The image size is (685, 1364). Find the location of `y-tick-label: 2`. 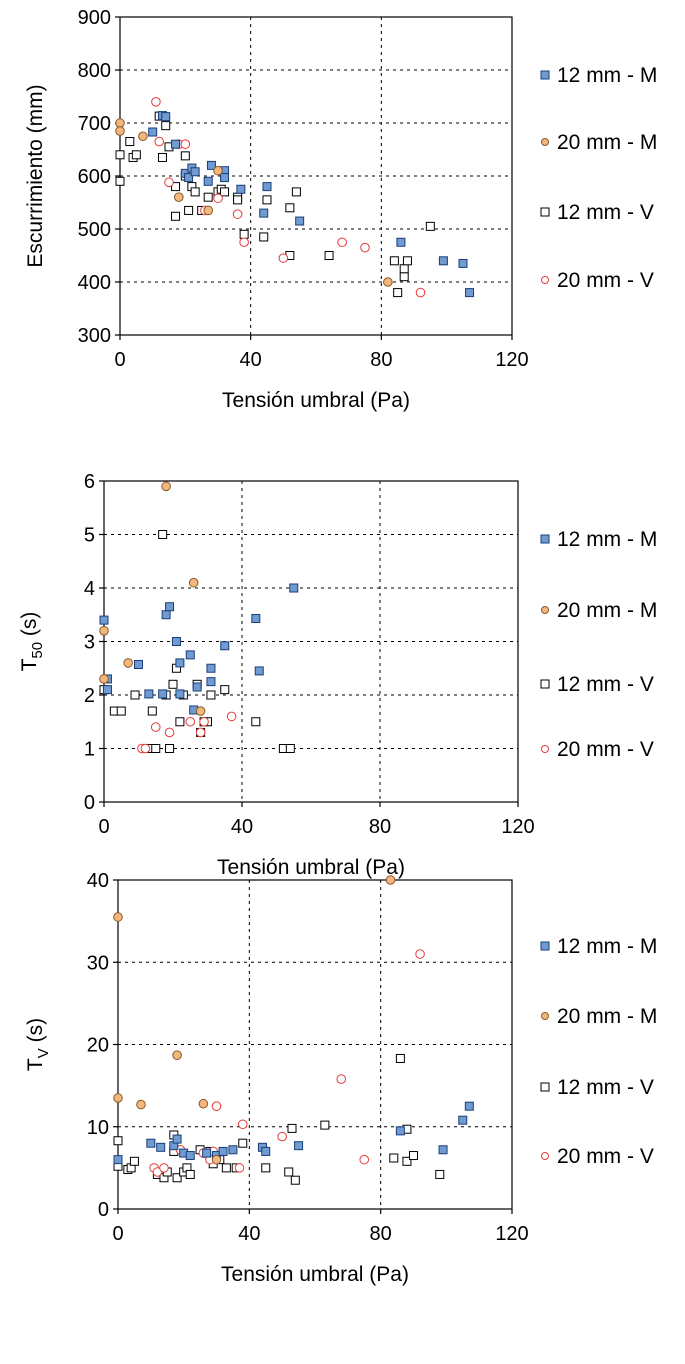

y-tick-label: 2 is located at coordinates (89, 696).